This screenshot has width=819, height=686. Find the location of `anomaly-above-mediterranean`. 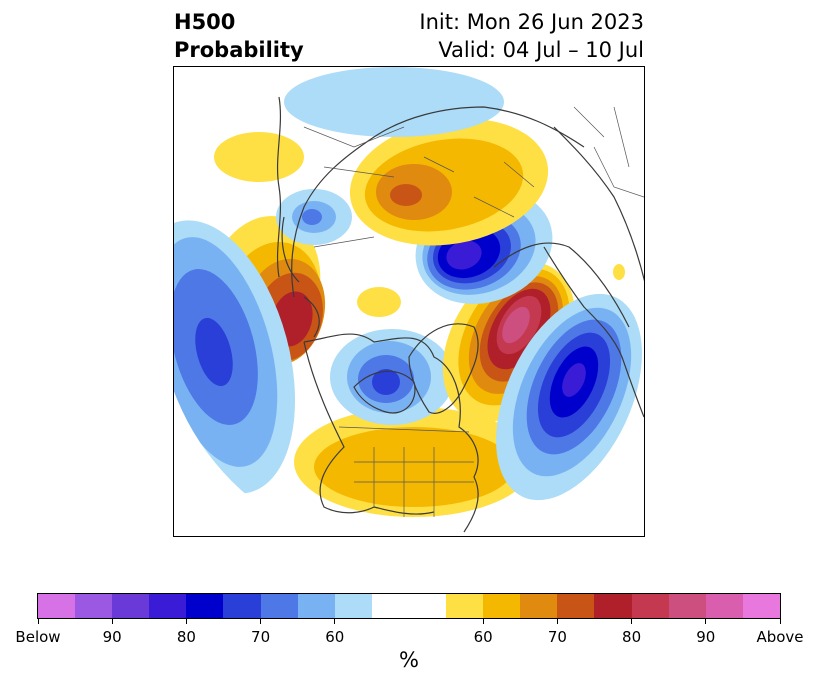

anomaly-above-mediterranean is located at coordinates (619, 272).